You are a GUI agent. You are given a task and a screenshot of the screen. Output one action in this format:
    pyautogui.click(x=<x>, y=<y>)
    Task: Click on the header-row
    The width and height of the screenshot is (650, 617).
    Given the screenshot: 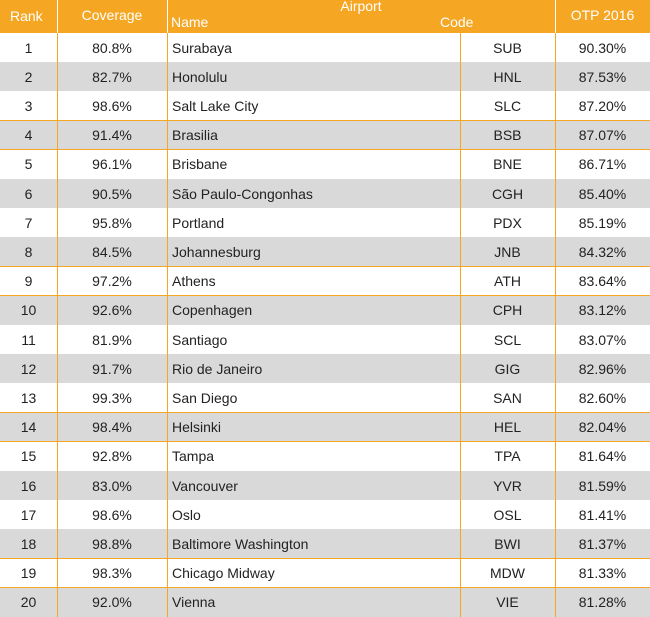 What is the action you would take?
    pyautogui.click(x=325, y=16)
    